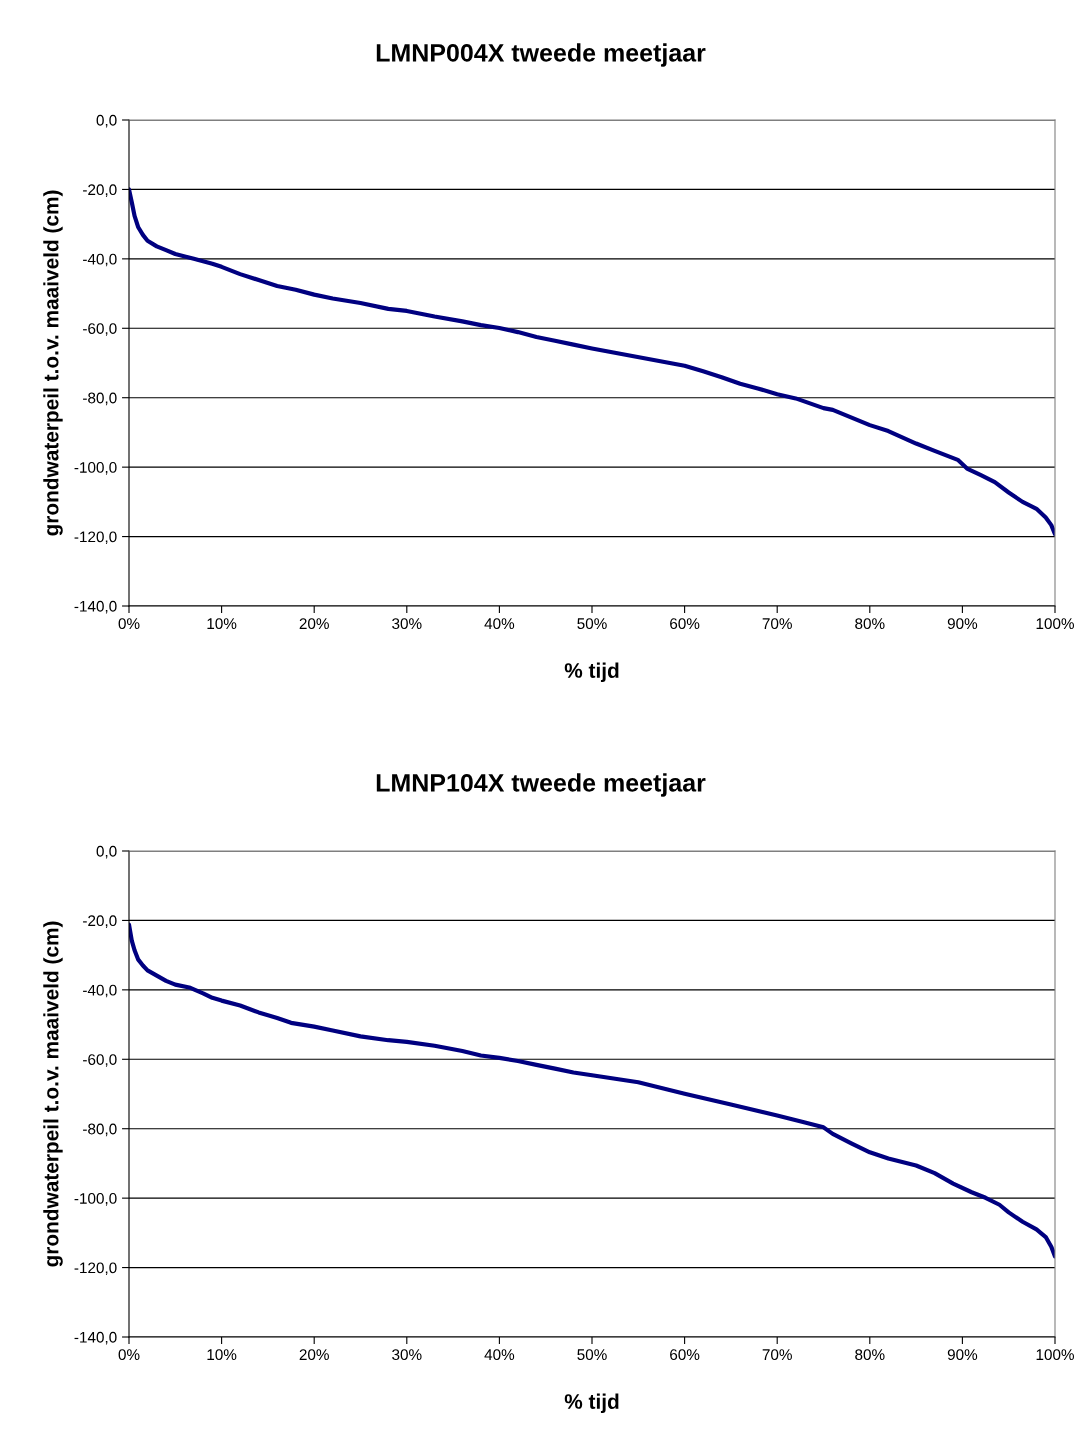  Describe the element at coordinates (541, 55) in the screenshot. I see `chart-title: LMNP004X tweede meetjaar` at that location.